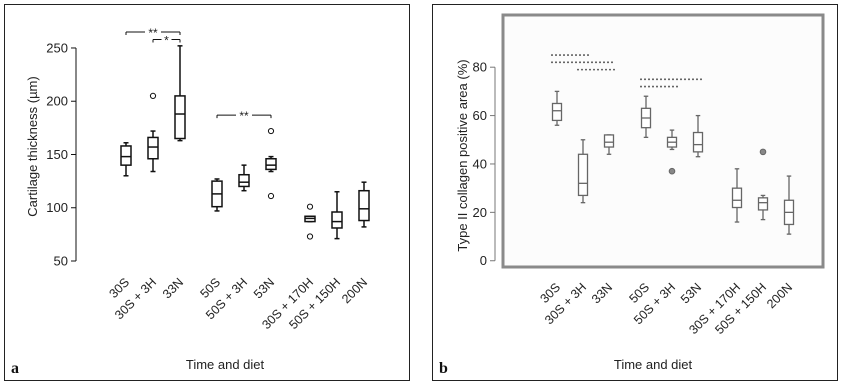  What do you see at coordinates (61, 261) in the screenshot?
I see `y-tick-label: 50` at bounding box center [61, 261].